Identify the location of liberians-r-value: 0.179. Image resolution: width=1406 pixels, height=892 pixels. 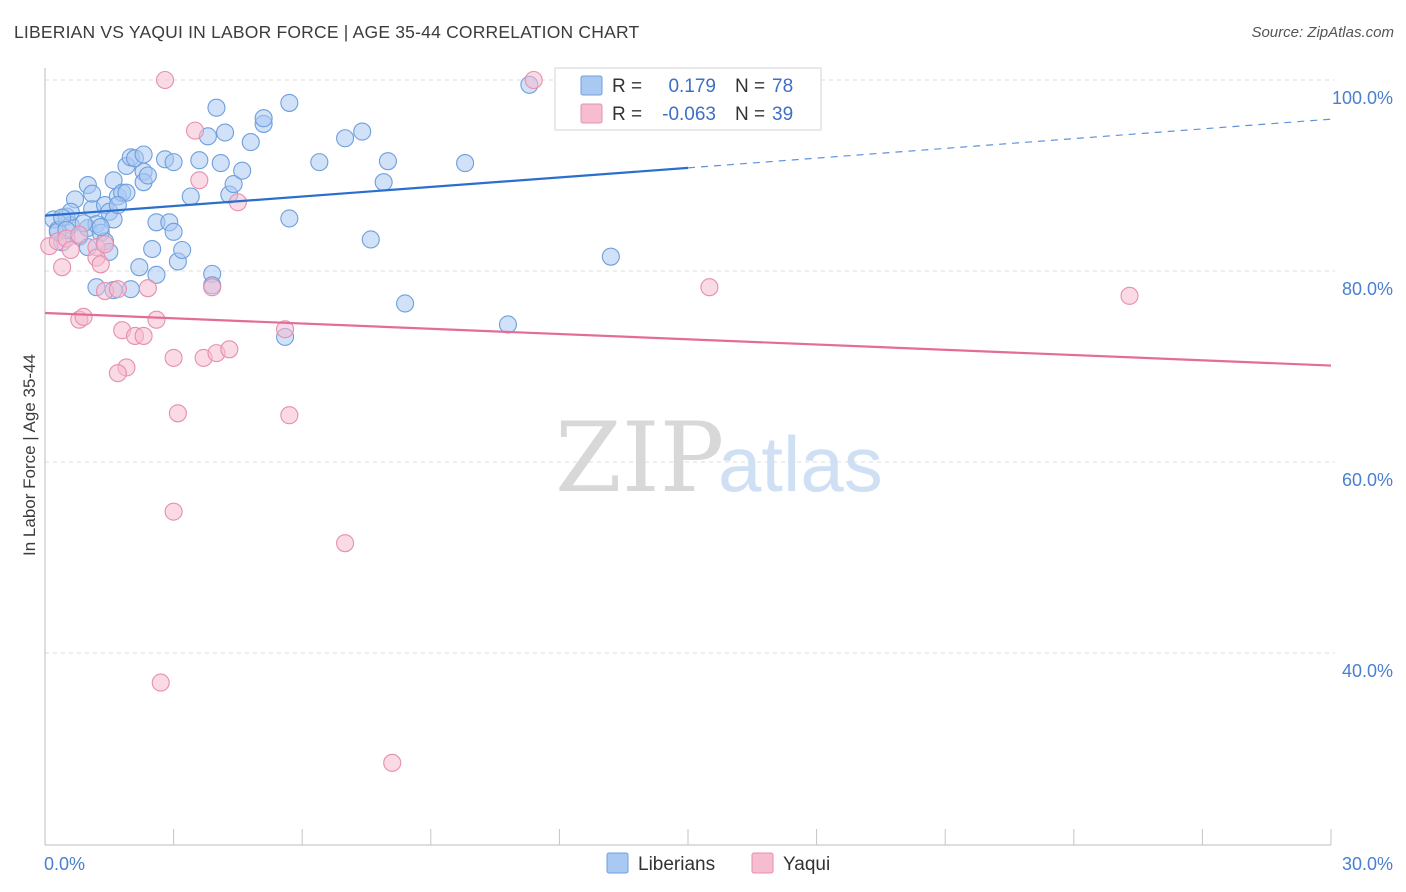
(692, 86).